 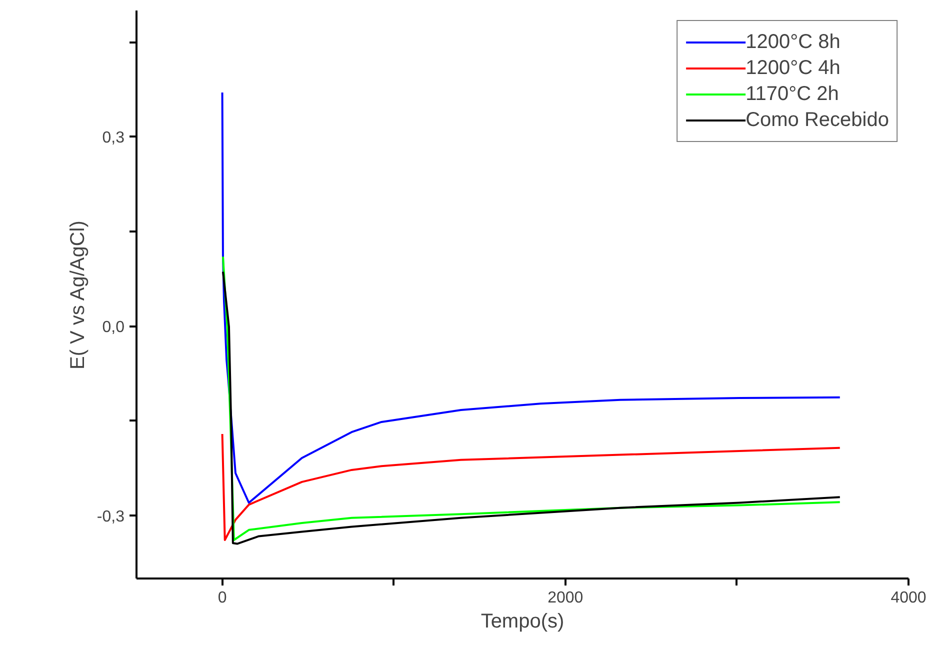 I want to click on y-tick-label: 0,3, so click(x=113, y=138).